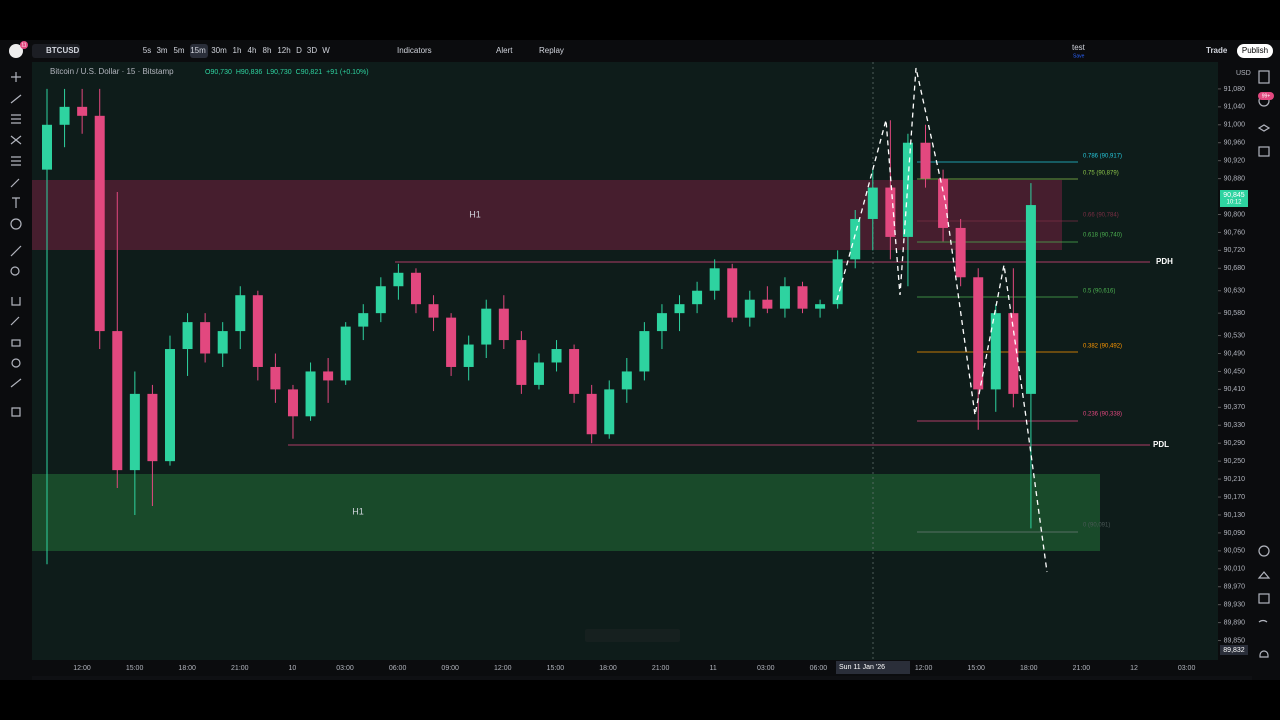 This screenshot has height=720, width=1280. What do you see at coordinates (1235, 161) in the screenshot?
I see `y-tick-label: 90,920` at bounding box center [1235, 161].